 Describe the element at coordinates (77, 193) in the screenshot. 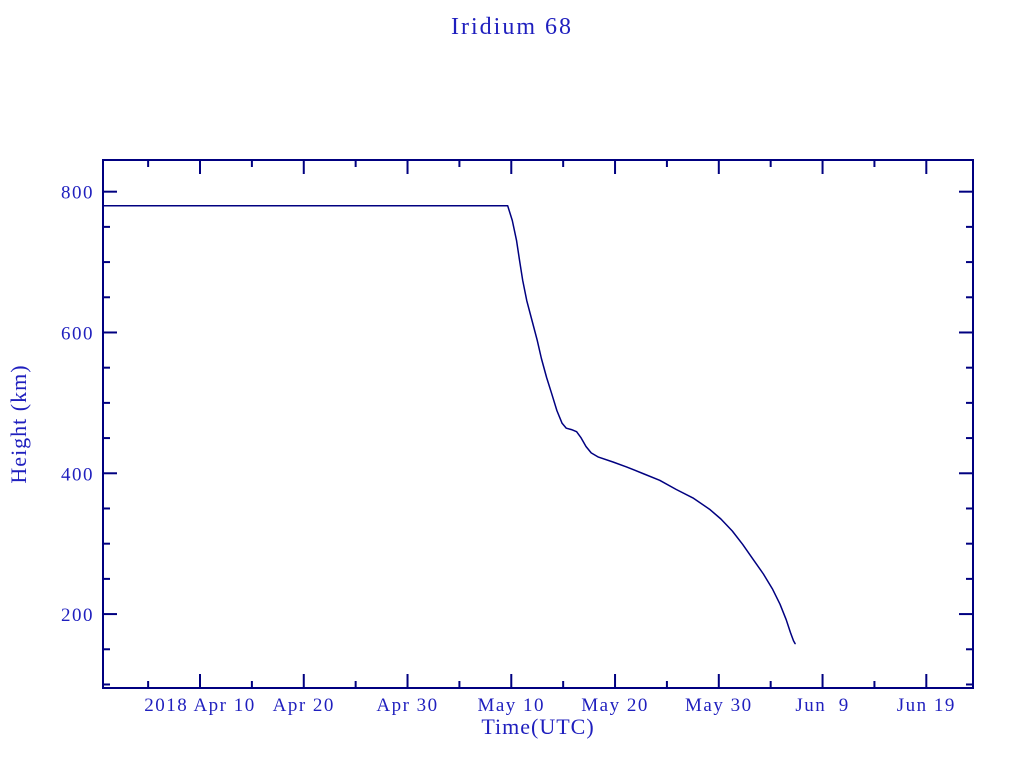

I see `y-tick-label: 800` at that location.